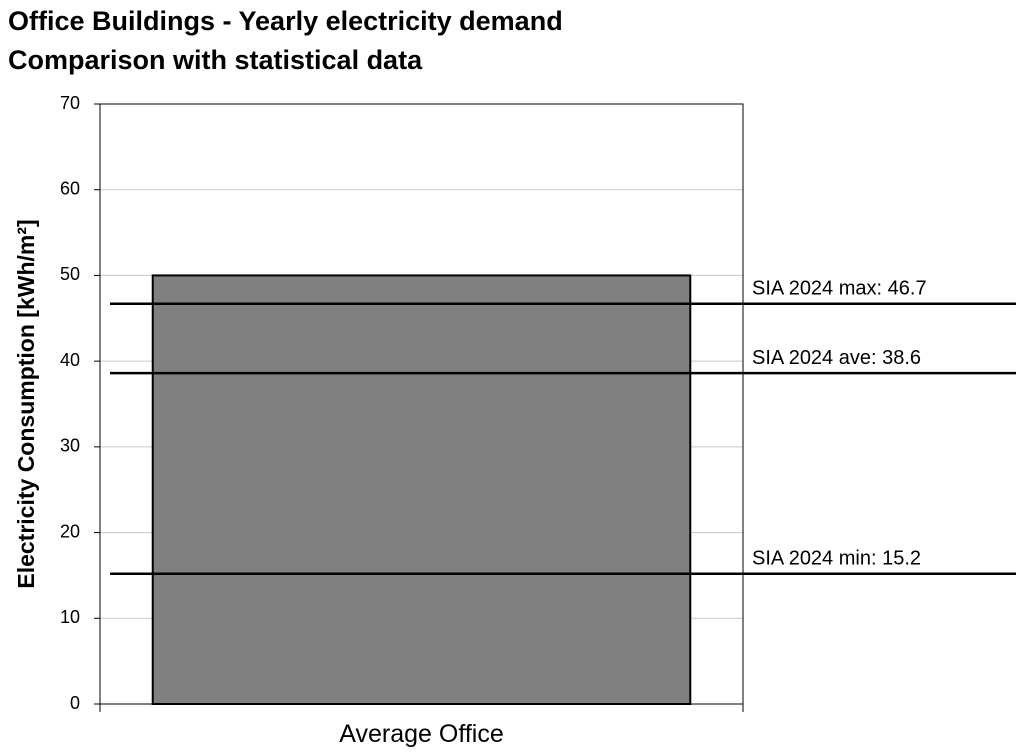  What do you see at coordinates (70, 446) in the screenshot?
I see `y-tick-label: 30` at bounding box center [70, 446].